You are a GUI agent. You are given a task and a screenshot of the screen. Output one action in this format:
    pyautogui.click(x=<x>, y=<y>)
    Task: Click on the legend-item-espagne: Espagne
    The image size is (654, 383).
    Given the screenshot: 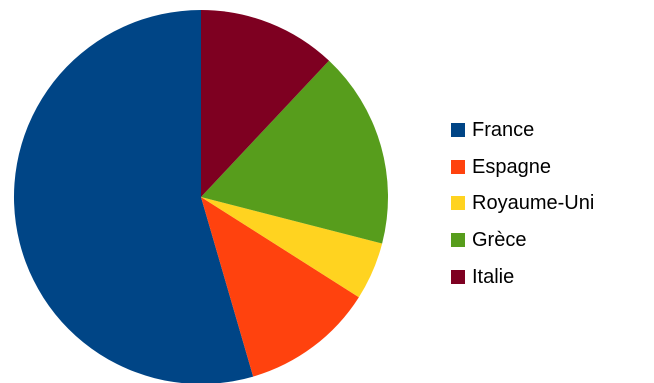 What is the action you would take?
    pyautogui.click(x=551, y=167)
    